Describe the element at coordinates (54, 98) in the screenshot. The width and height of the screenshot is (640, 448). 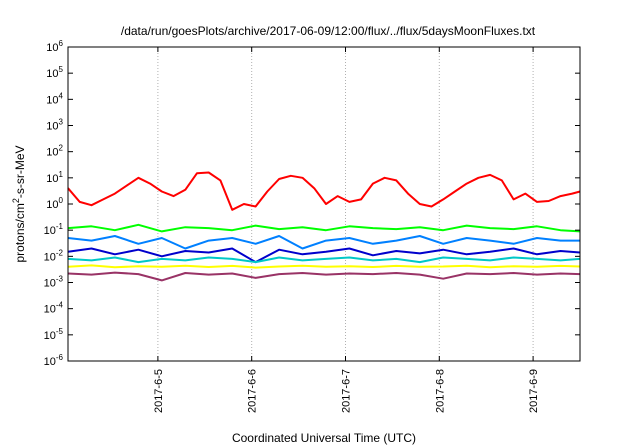
I see `y-tick-label: 10⁴` at that location.